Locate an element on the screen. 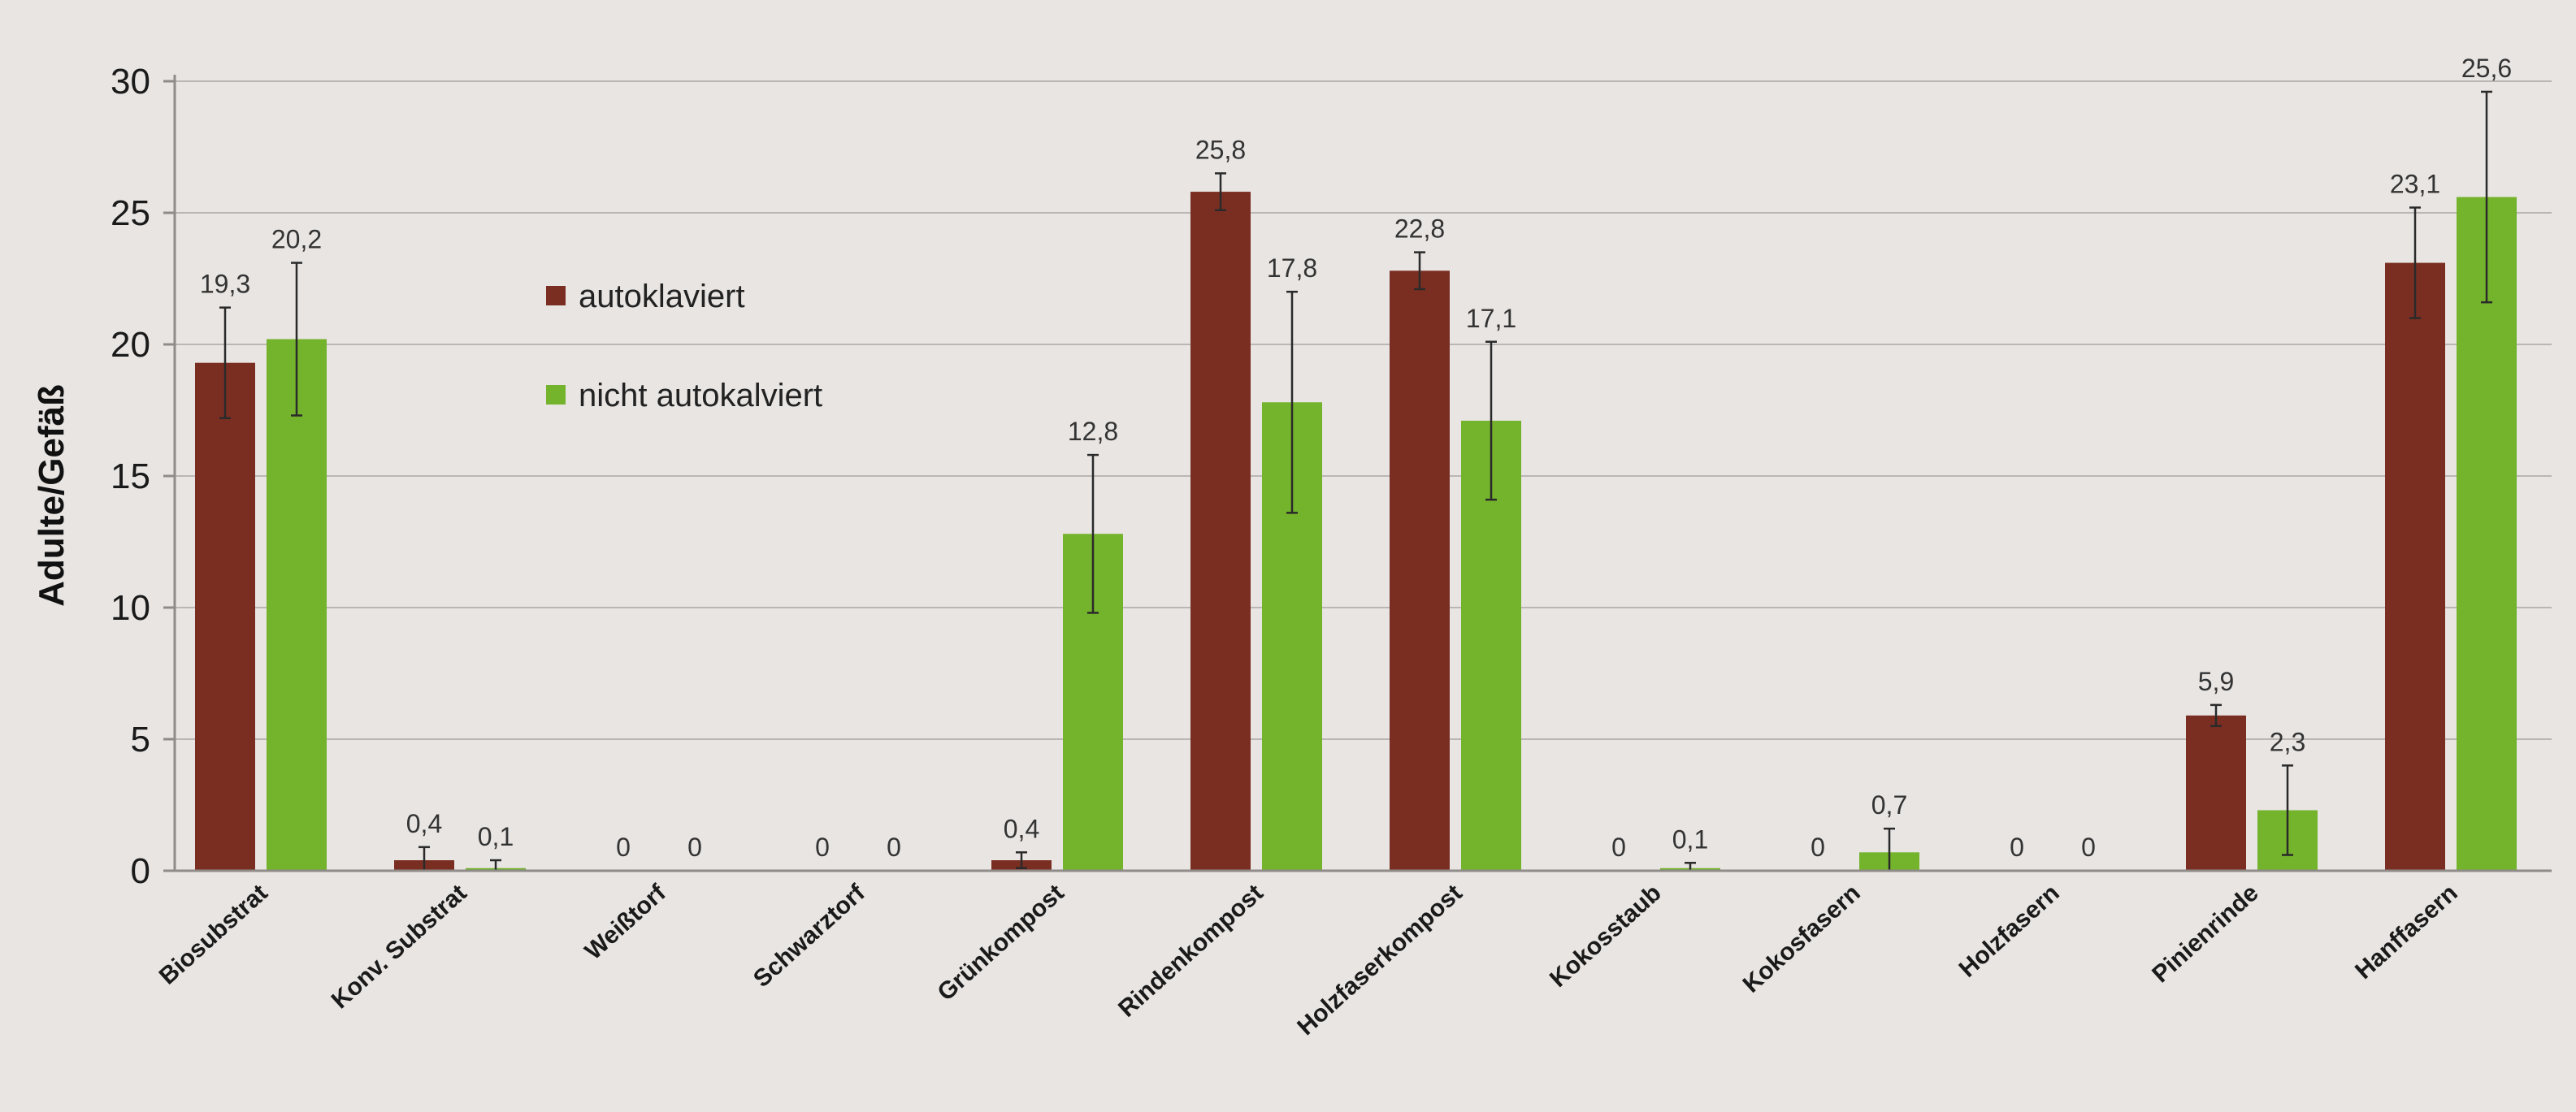 The image size is (2576, 1112). y-tick-label: 10 is located at coordinates (130, 608).